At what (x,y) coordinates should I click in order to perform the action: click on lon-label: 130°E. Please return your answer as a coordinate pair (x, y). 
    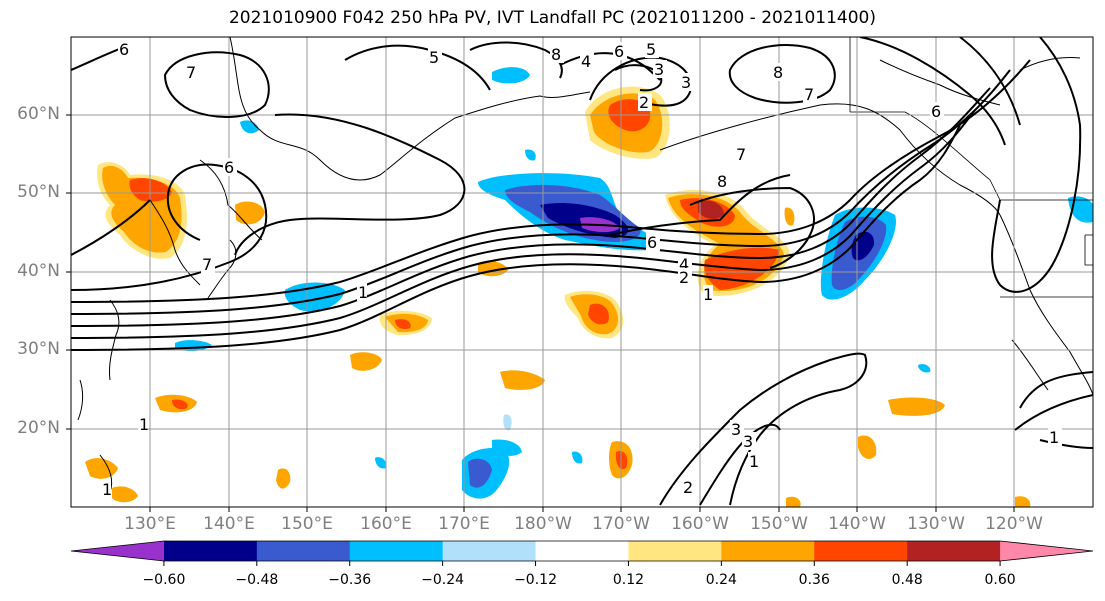
    Looking at the image, I should click on (150, 524).